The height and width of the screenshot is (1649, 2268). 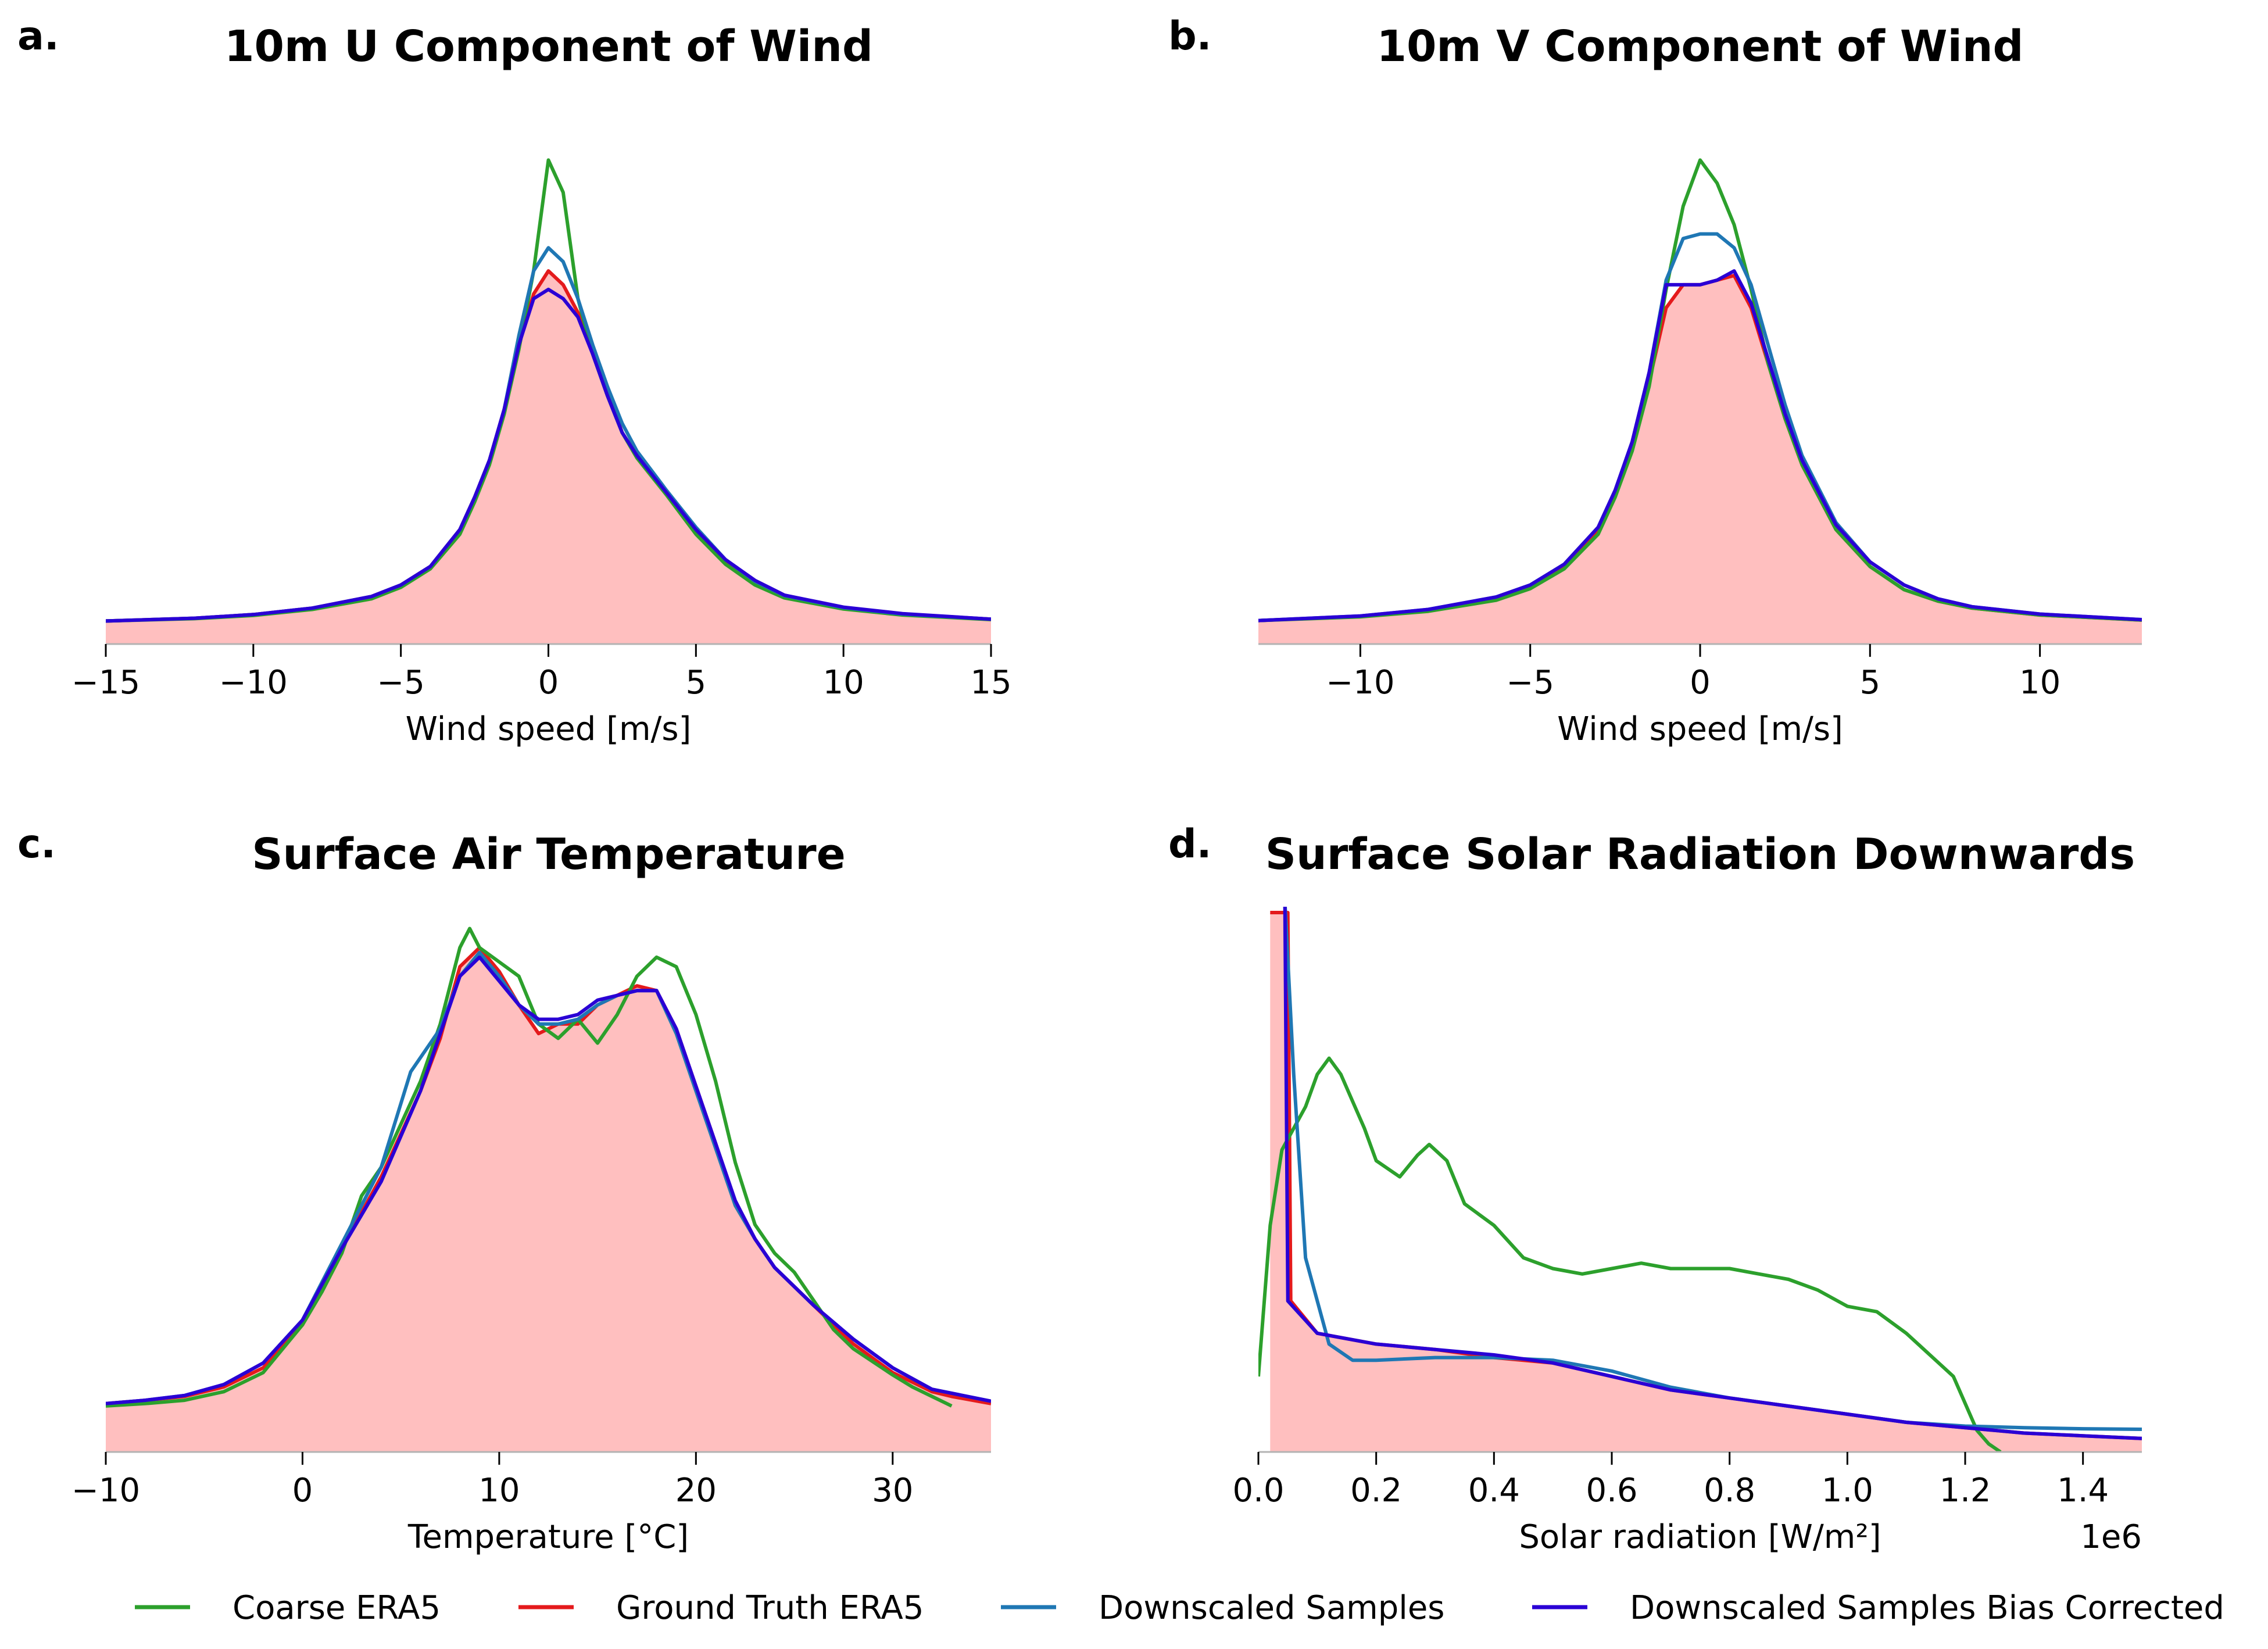 I want to click on chart-title: 10m U Component of Wind, so click(x=548, y=46).